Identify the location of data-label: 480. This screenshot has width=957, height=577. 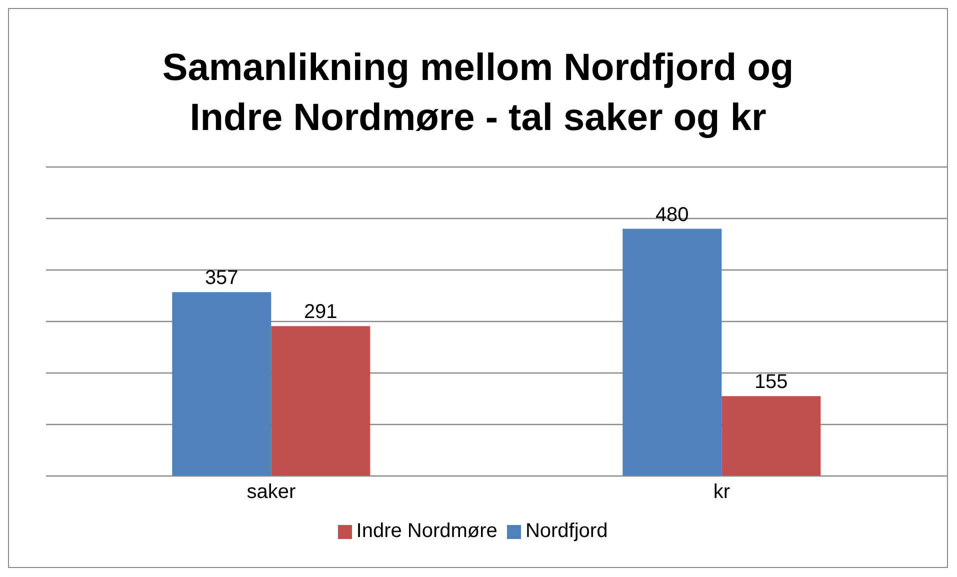
(672, 215).